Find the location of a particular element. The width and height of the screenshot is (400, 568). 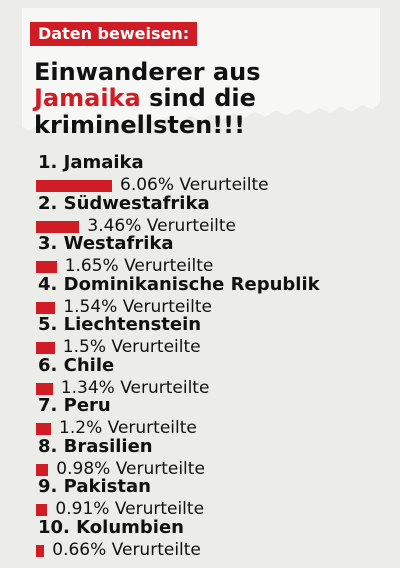

rank-title: 6. Chile is located at coordinates (76, 365).